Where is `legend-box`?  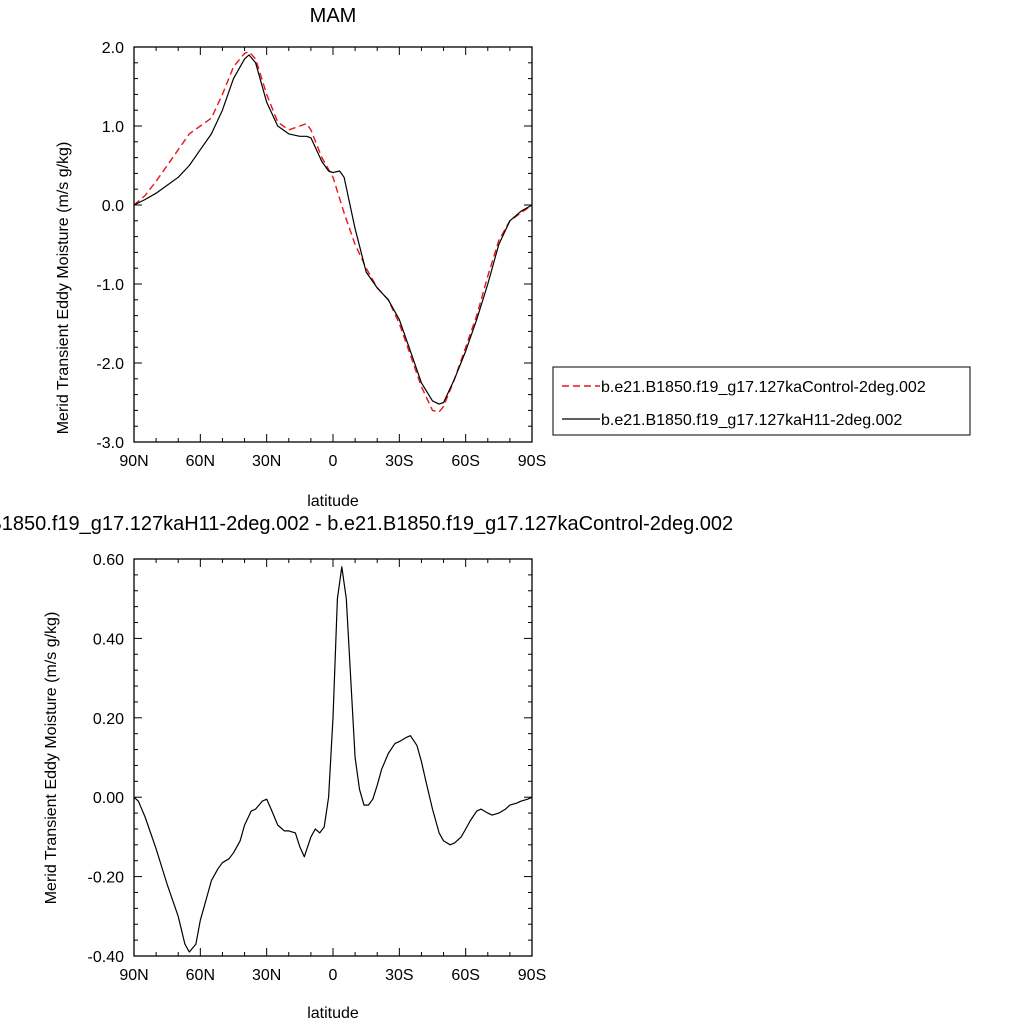
legend-box is located at coordinates (761, 401).